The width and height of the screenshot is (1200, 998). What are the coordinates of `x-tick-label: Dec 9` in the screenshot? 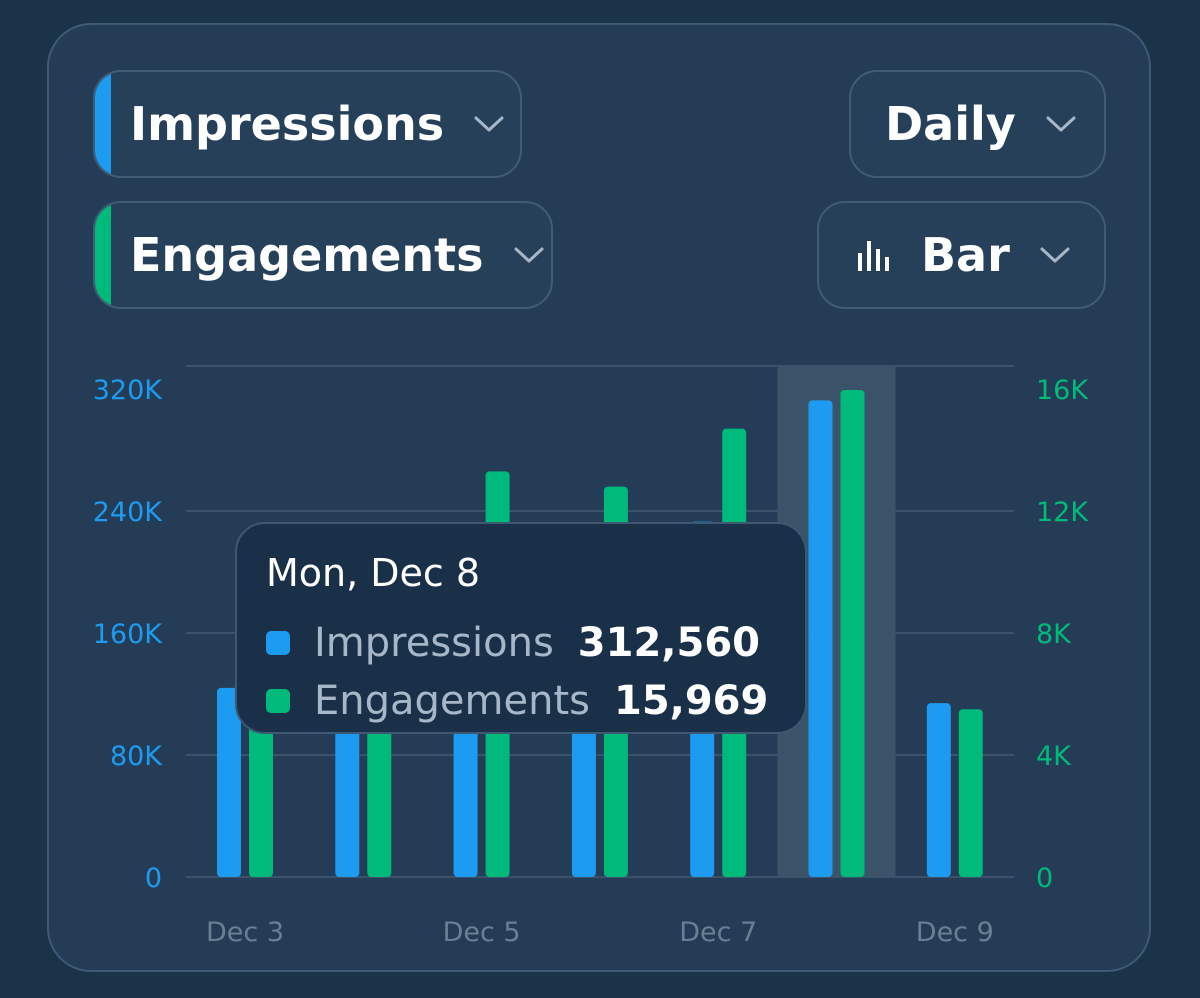 It's located at (955, 932).